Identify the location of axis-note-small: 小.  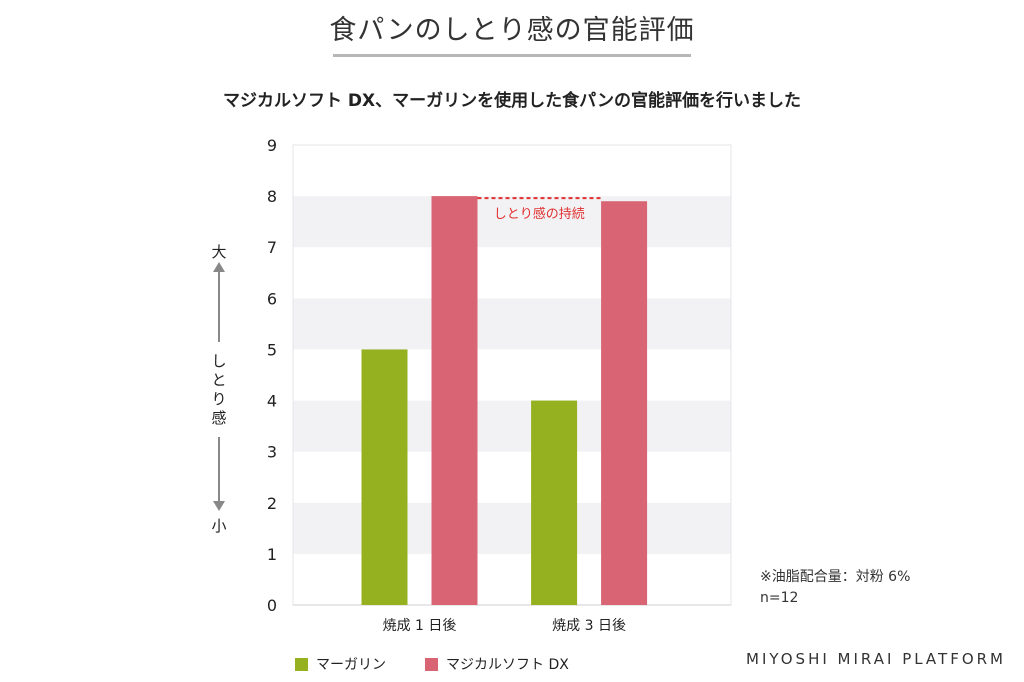
(219, 526).